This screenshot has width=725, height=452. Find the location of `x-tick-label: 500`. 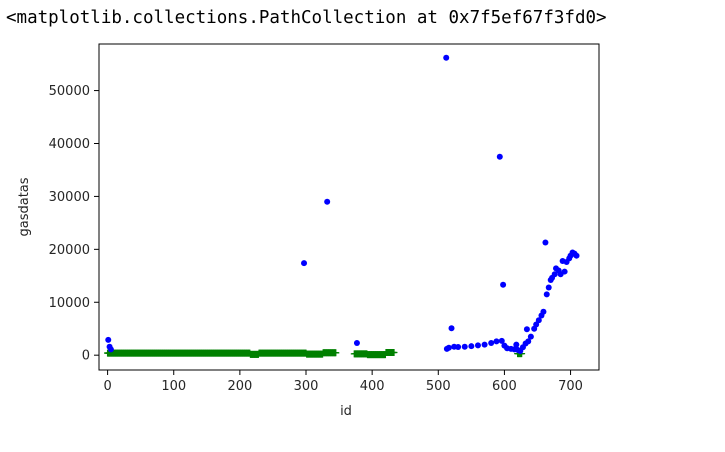

x-tick-label: 500 is located at coordinates (438, 386).